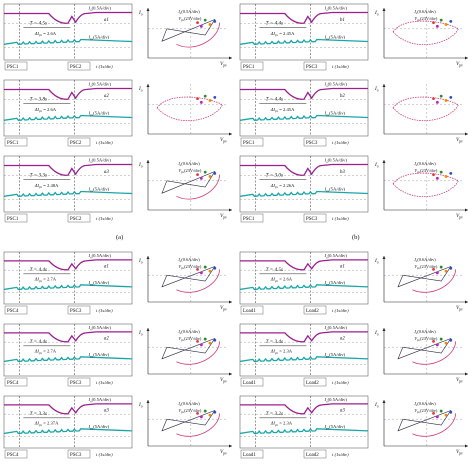 The image size is (474, 474). What do you see at coordinates (274, 99) in the screenshot?
I see `period-label: T = 4.4s` at bounding box center [274, 99].